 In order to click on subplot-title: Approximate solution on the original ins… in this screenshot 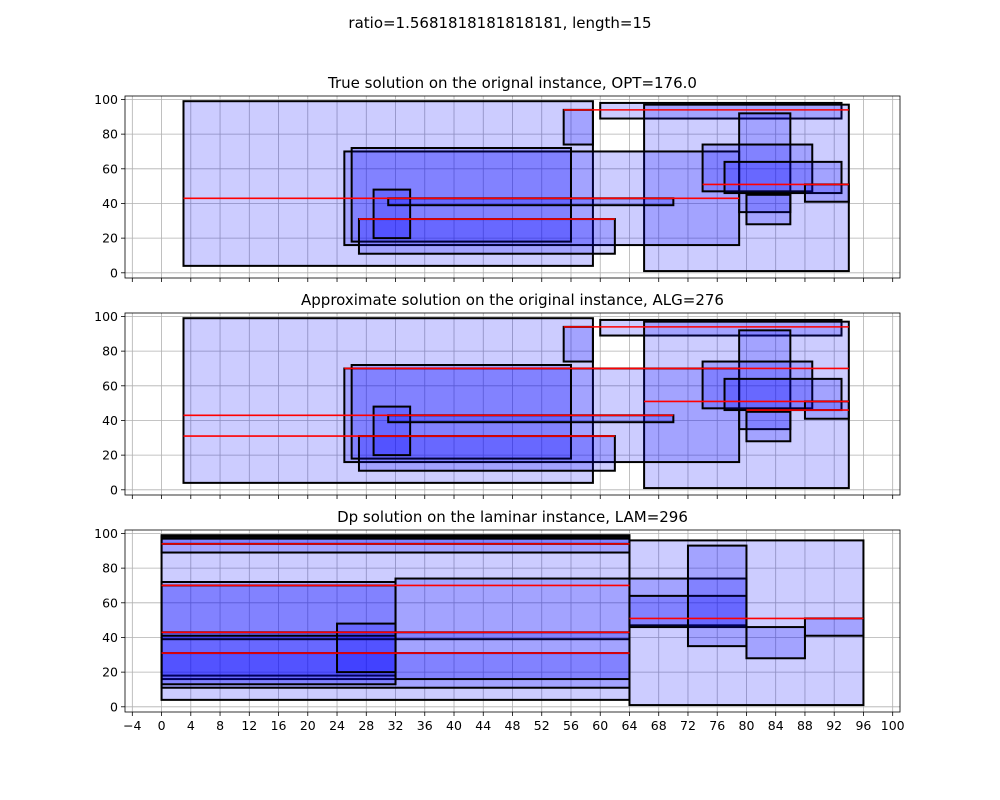, I will do `click(512, 300)`.